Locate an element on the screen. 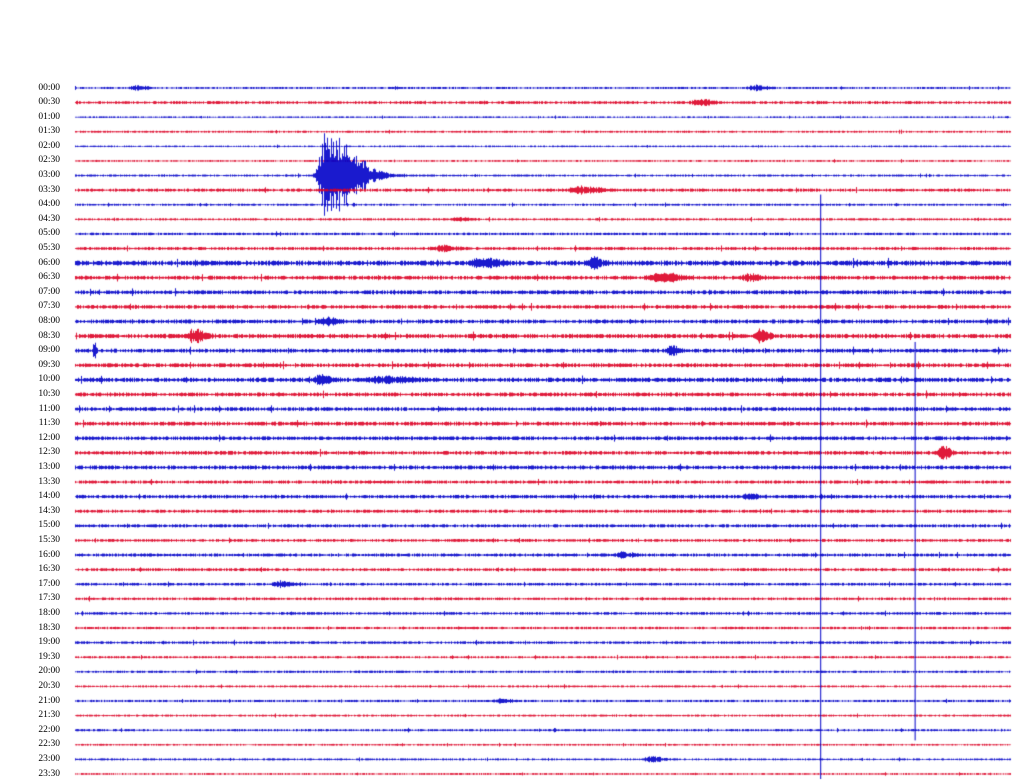 This screenshot has width=1024, height=780. trace-time-label: 11:30 is located at coordinates (49, 423).